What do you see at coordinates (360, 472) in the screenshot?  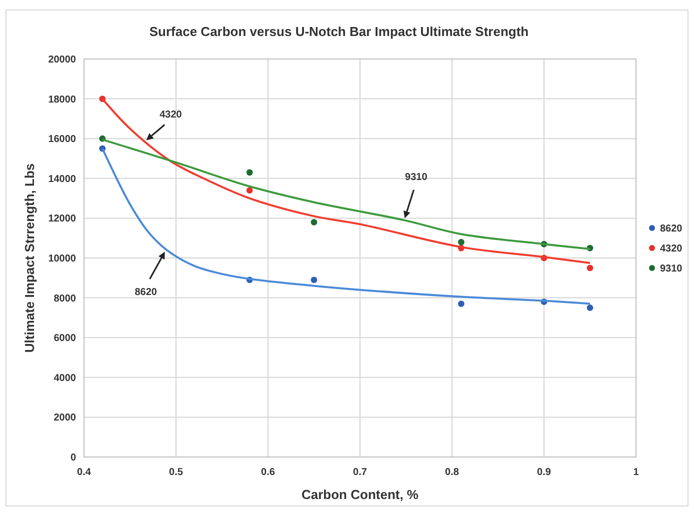 I see `x-tick-label: 0.7` at bounding box center [360, 472].